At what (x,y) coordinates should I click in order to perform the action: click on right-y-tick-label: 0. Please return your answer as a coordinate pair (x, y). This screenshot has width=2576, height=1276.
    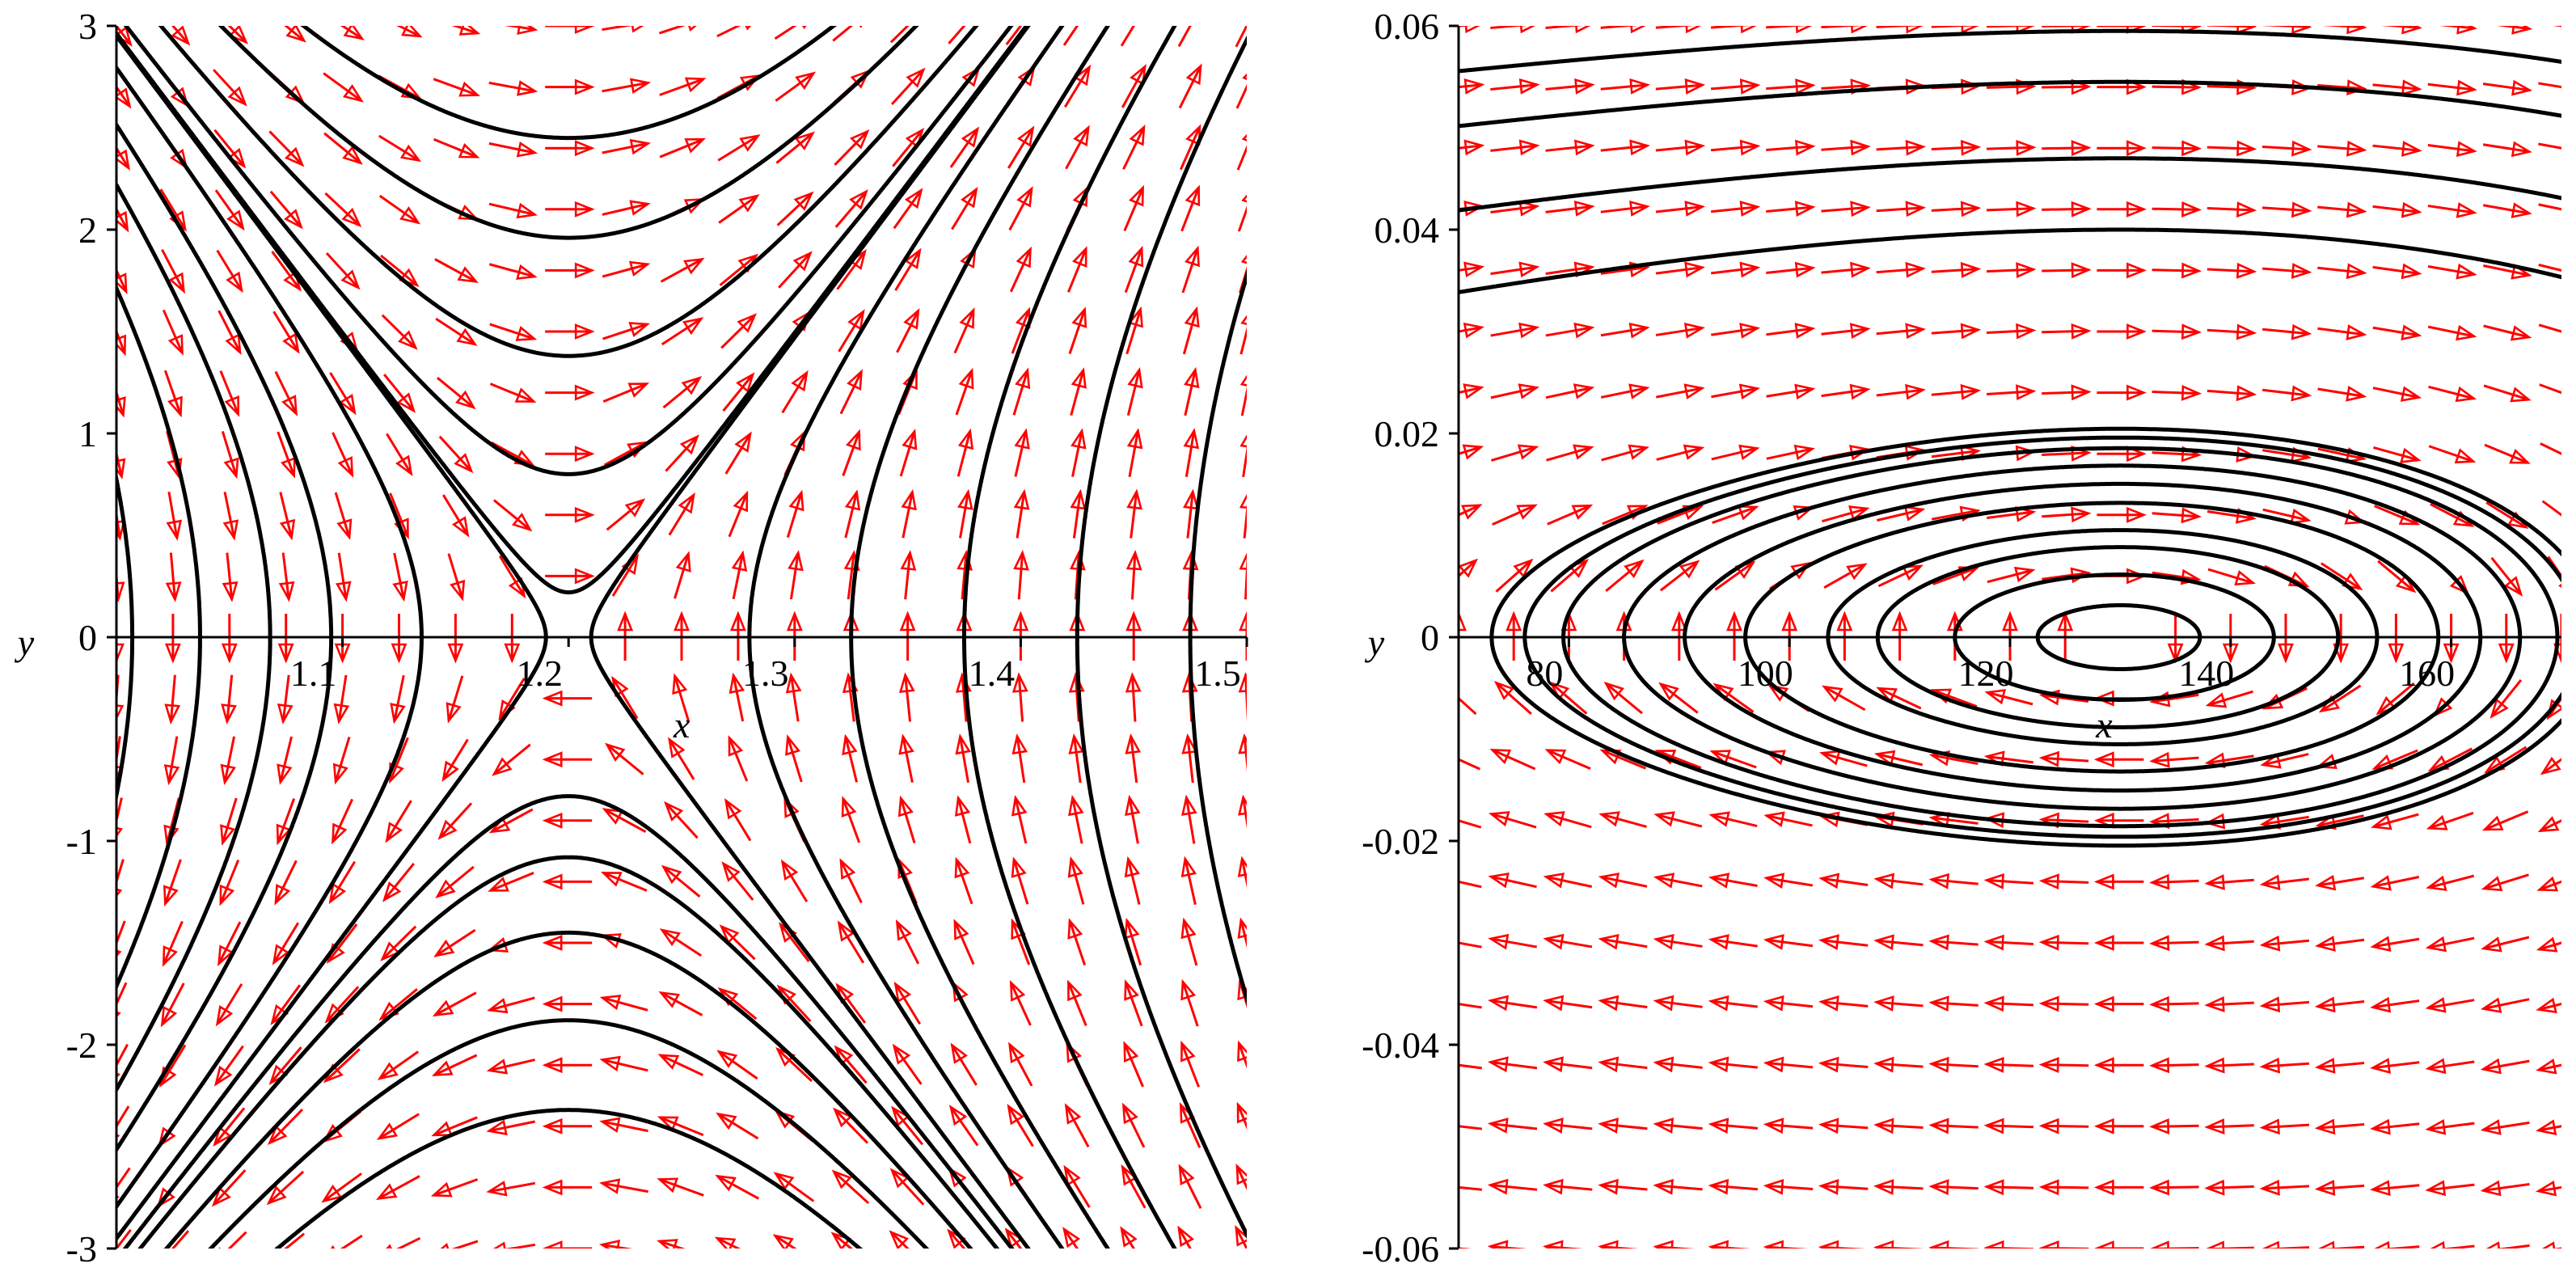
    Looking at the image, I should click on (1430, 637).